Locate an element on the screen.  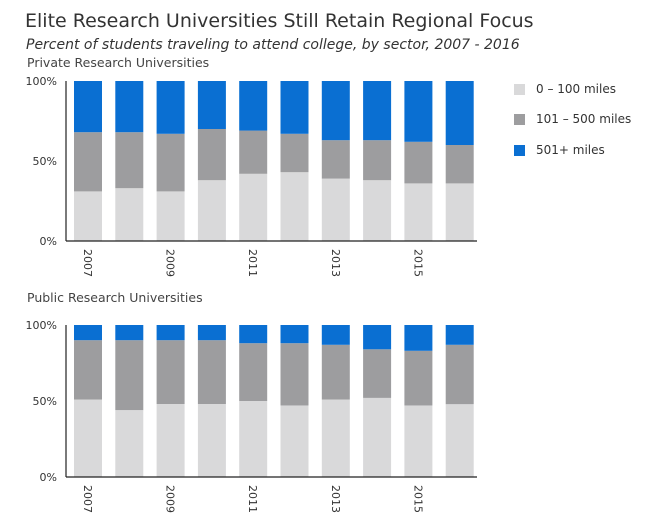
public-y-tick-label: 100% is located at coordinates (41, 325).